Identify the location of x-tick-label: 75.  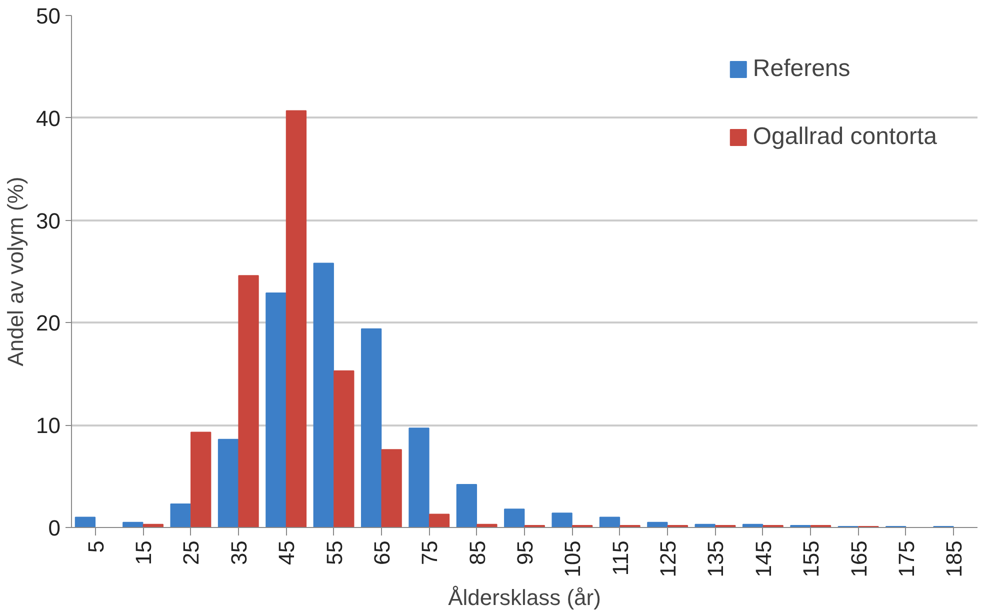
(429, 552).